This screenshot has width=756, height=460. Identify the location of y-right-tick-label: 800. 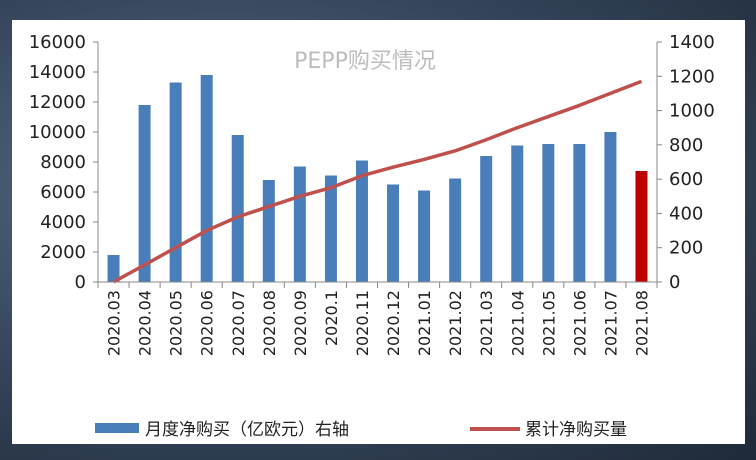
(686, 145).